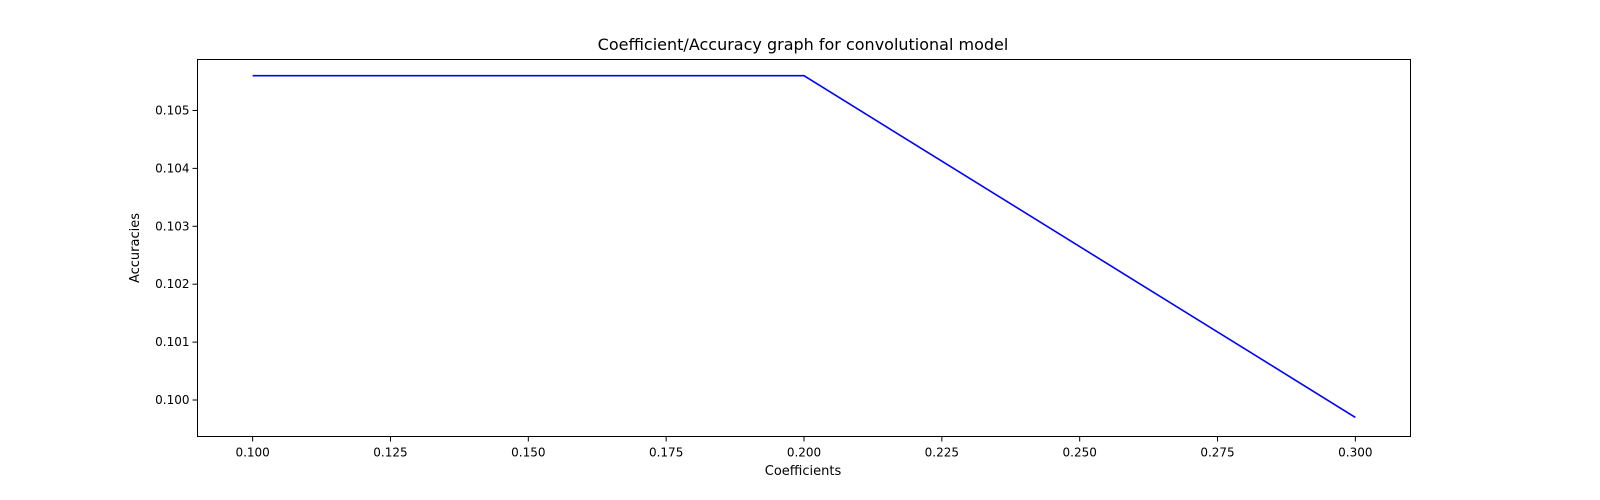  What do you see at coordinates (1217, 453) in the screenshot?
I see `x-tick-label: 0.275` at bounding box center [1217, 453].